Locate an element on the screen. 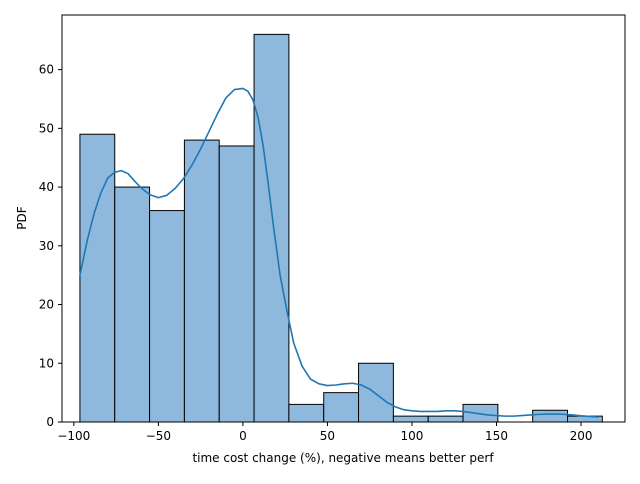  x-axis-ticks: −100 −50 0 50 100 150 200 is located at coordinates (324, 432).